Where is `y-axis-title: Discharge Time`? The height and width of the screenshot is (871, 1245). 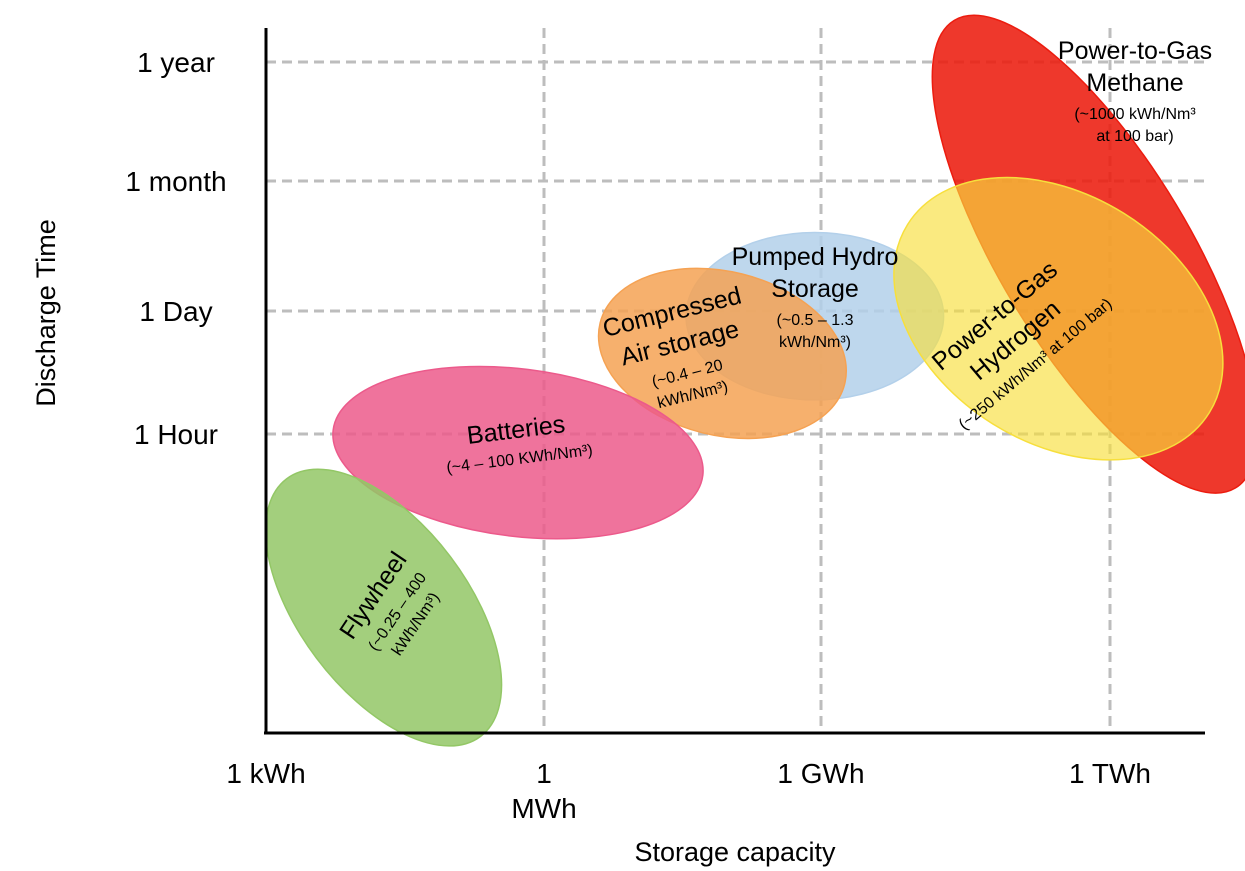
y-axis-title: Discharge Time is located at coordinates (46, 313).